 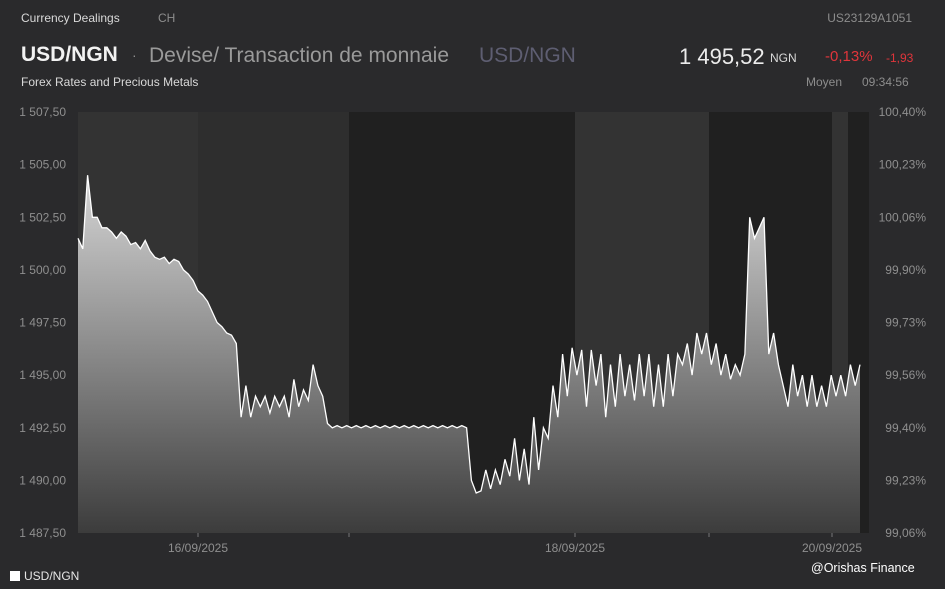 What do you see at coordinates (42, 533) in the screenshot?
I see `y-left-tick-label: 1 487,50` at bounding box center [42, 533].